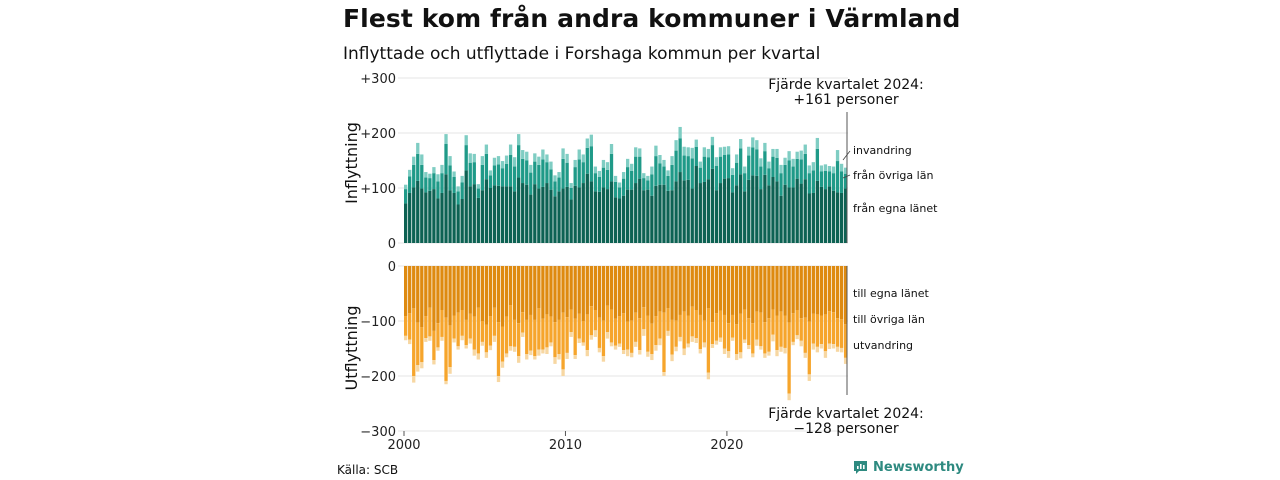 This screenshot has height=480, width=1280. Describe the element at coordinates (378, 79) in the screenshot. I see `y-tick-label: +300` at that location.